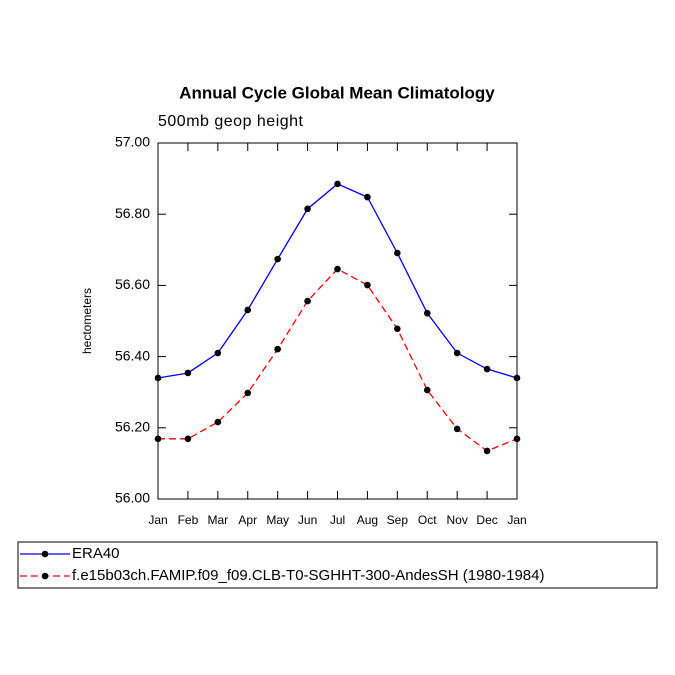 This screenshot has width=675, height=675. What do you see at coordinates (338, 360) in the screenshot?
I see `series-line` at bounding box center [338, 360].